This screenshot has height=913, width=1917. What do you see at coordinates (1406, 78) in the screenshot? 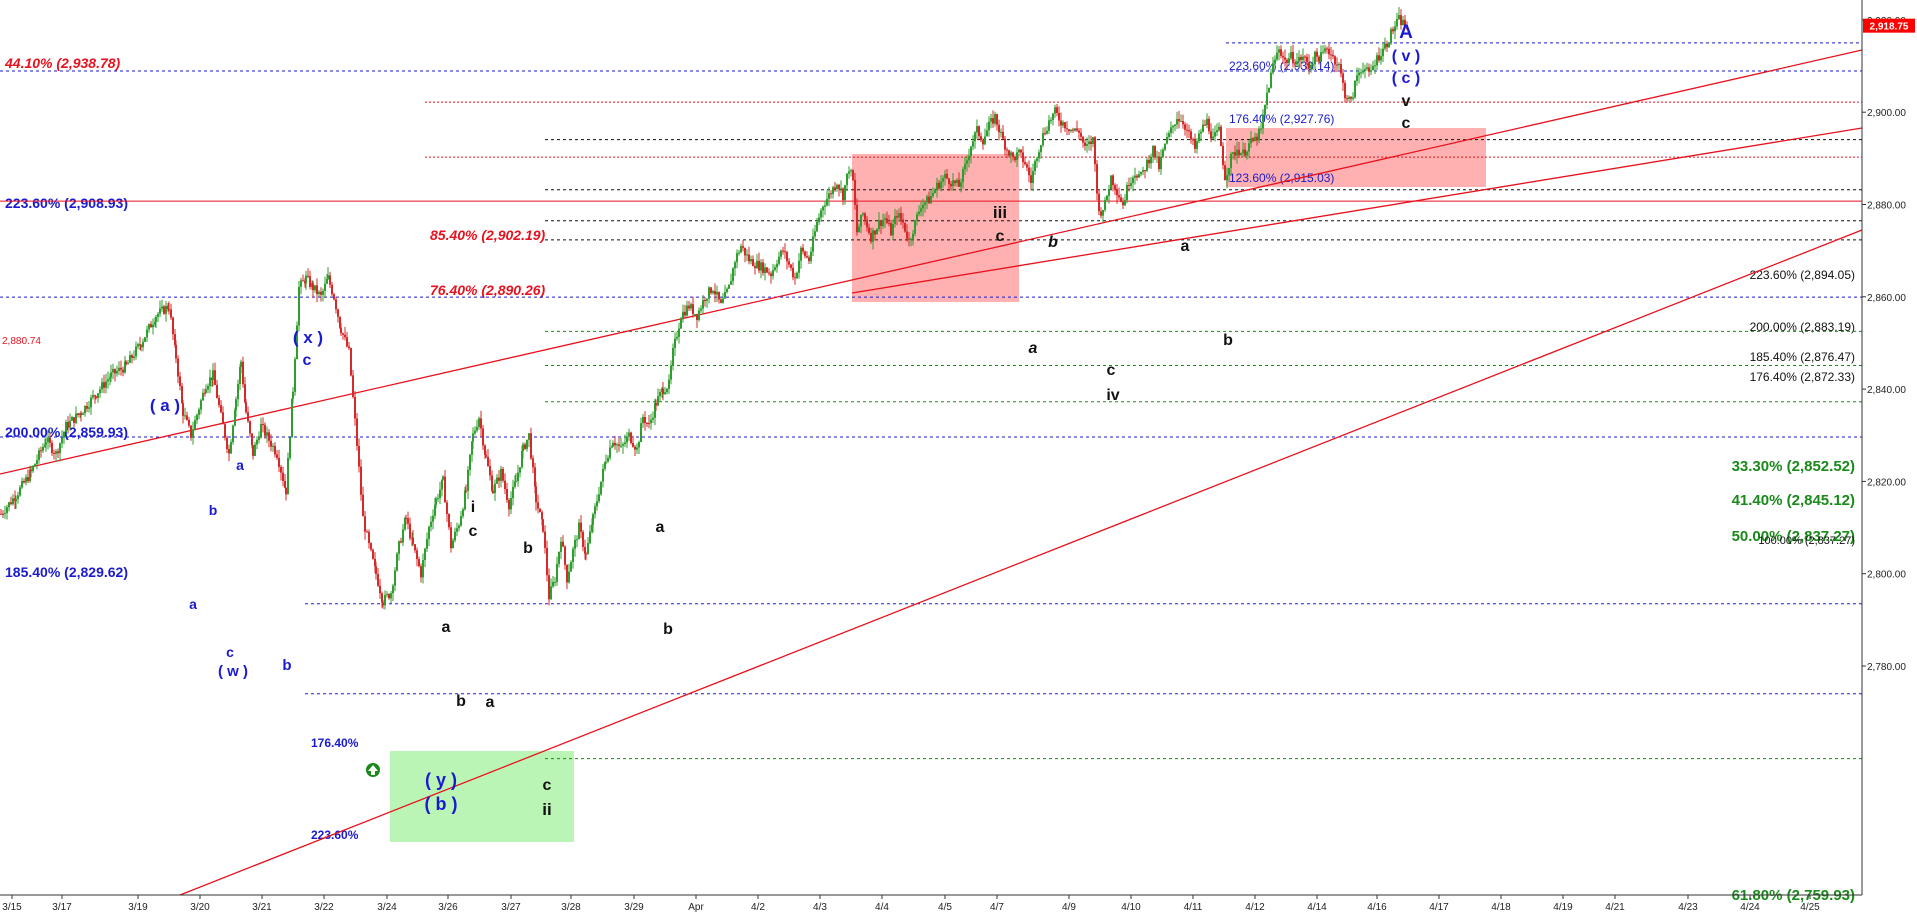
I see `wave-label: ( c )` at bounding box center [1406, 78].